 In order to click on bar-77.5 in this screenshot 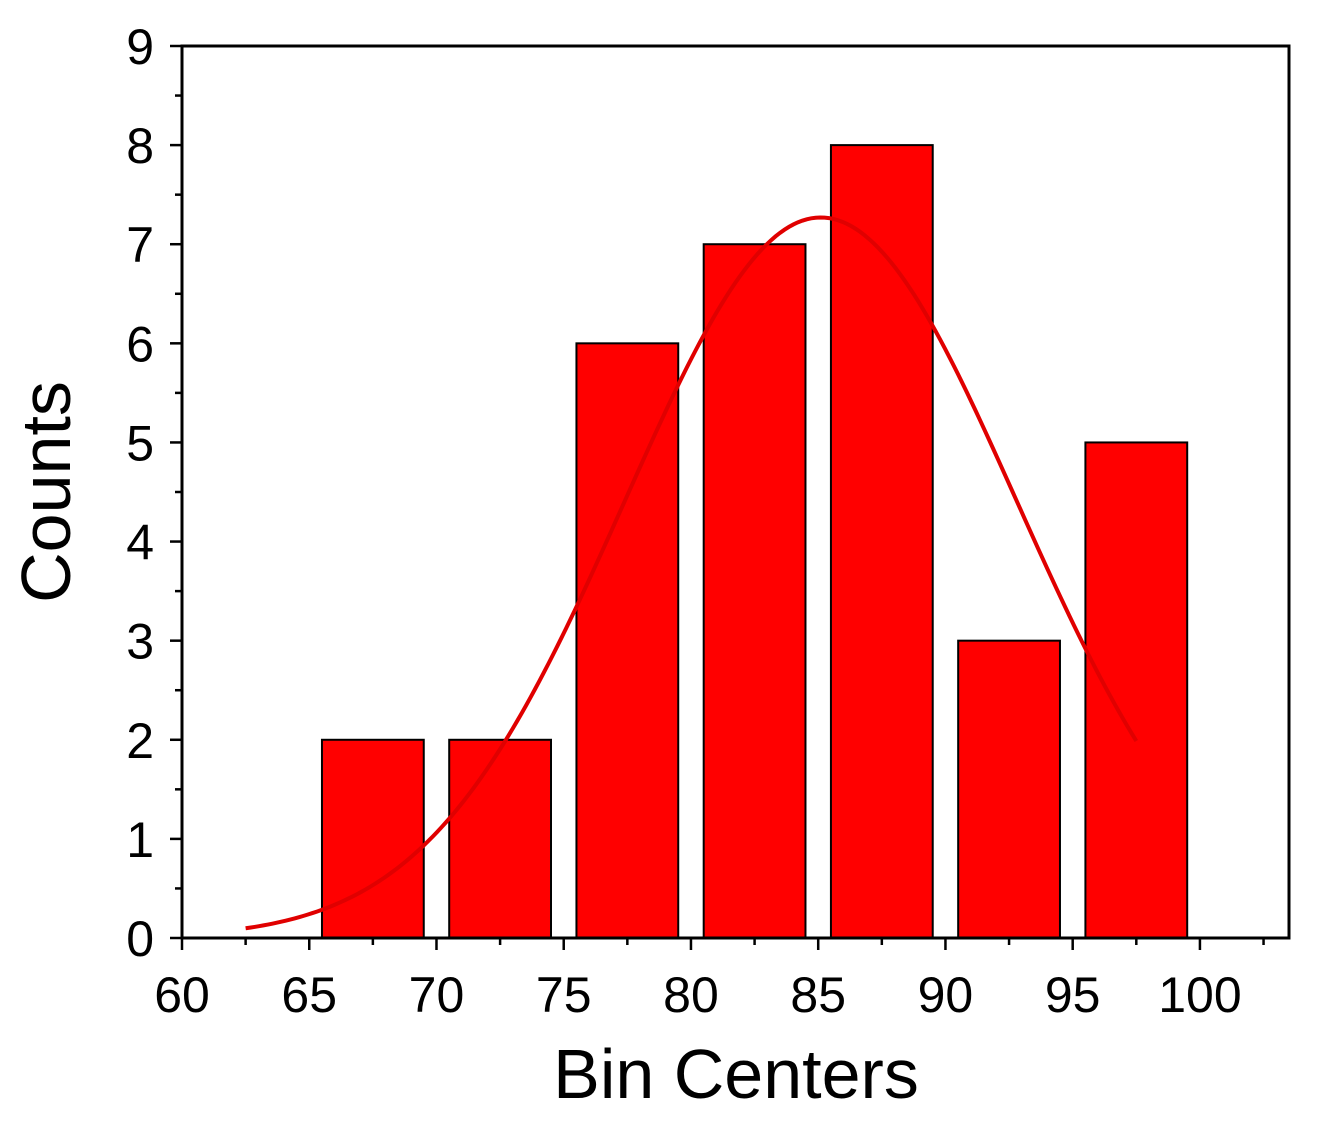, I will do `click(627, 641)`.